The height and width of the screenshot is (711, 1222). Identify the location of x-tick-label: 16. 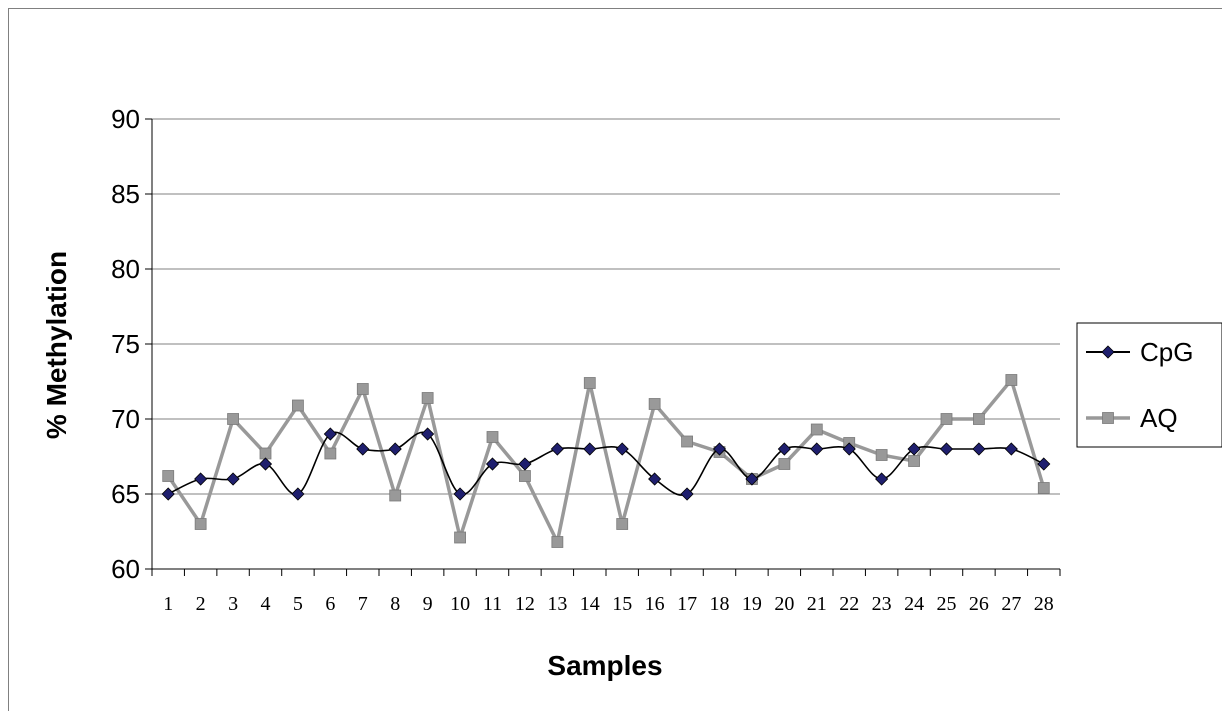
(655, 604).